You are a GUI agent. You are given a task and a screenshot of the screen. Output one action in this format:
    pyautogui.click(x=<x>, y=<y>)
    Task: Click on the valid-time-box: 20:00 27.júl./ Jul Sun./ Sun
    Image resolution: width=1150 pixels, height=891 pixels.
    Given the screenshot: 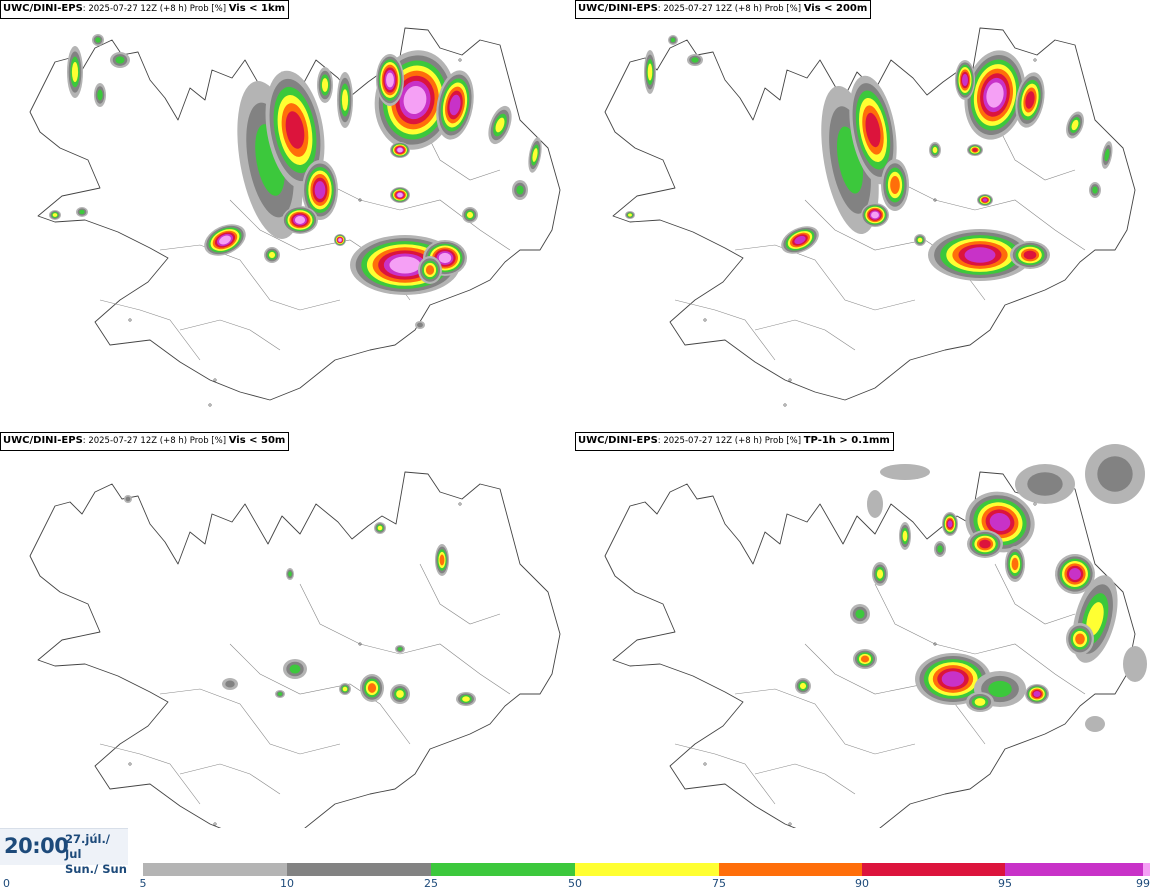 What is the action you would take?
    pyautogui.click(x=64, y=852)
    